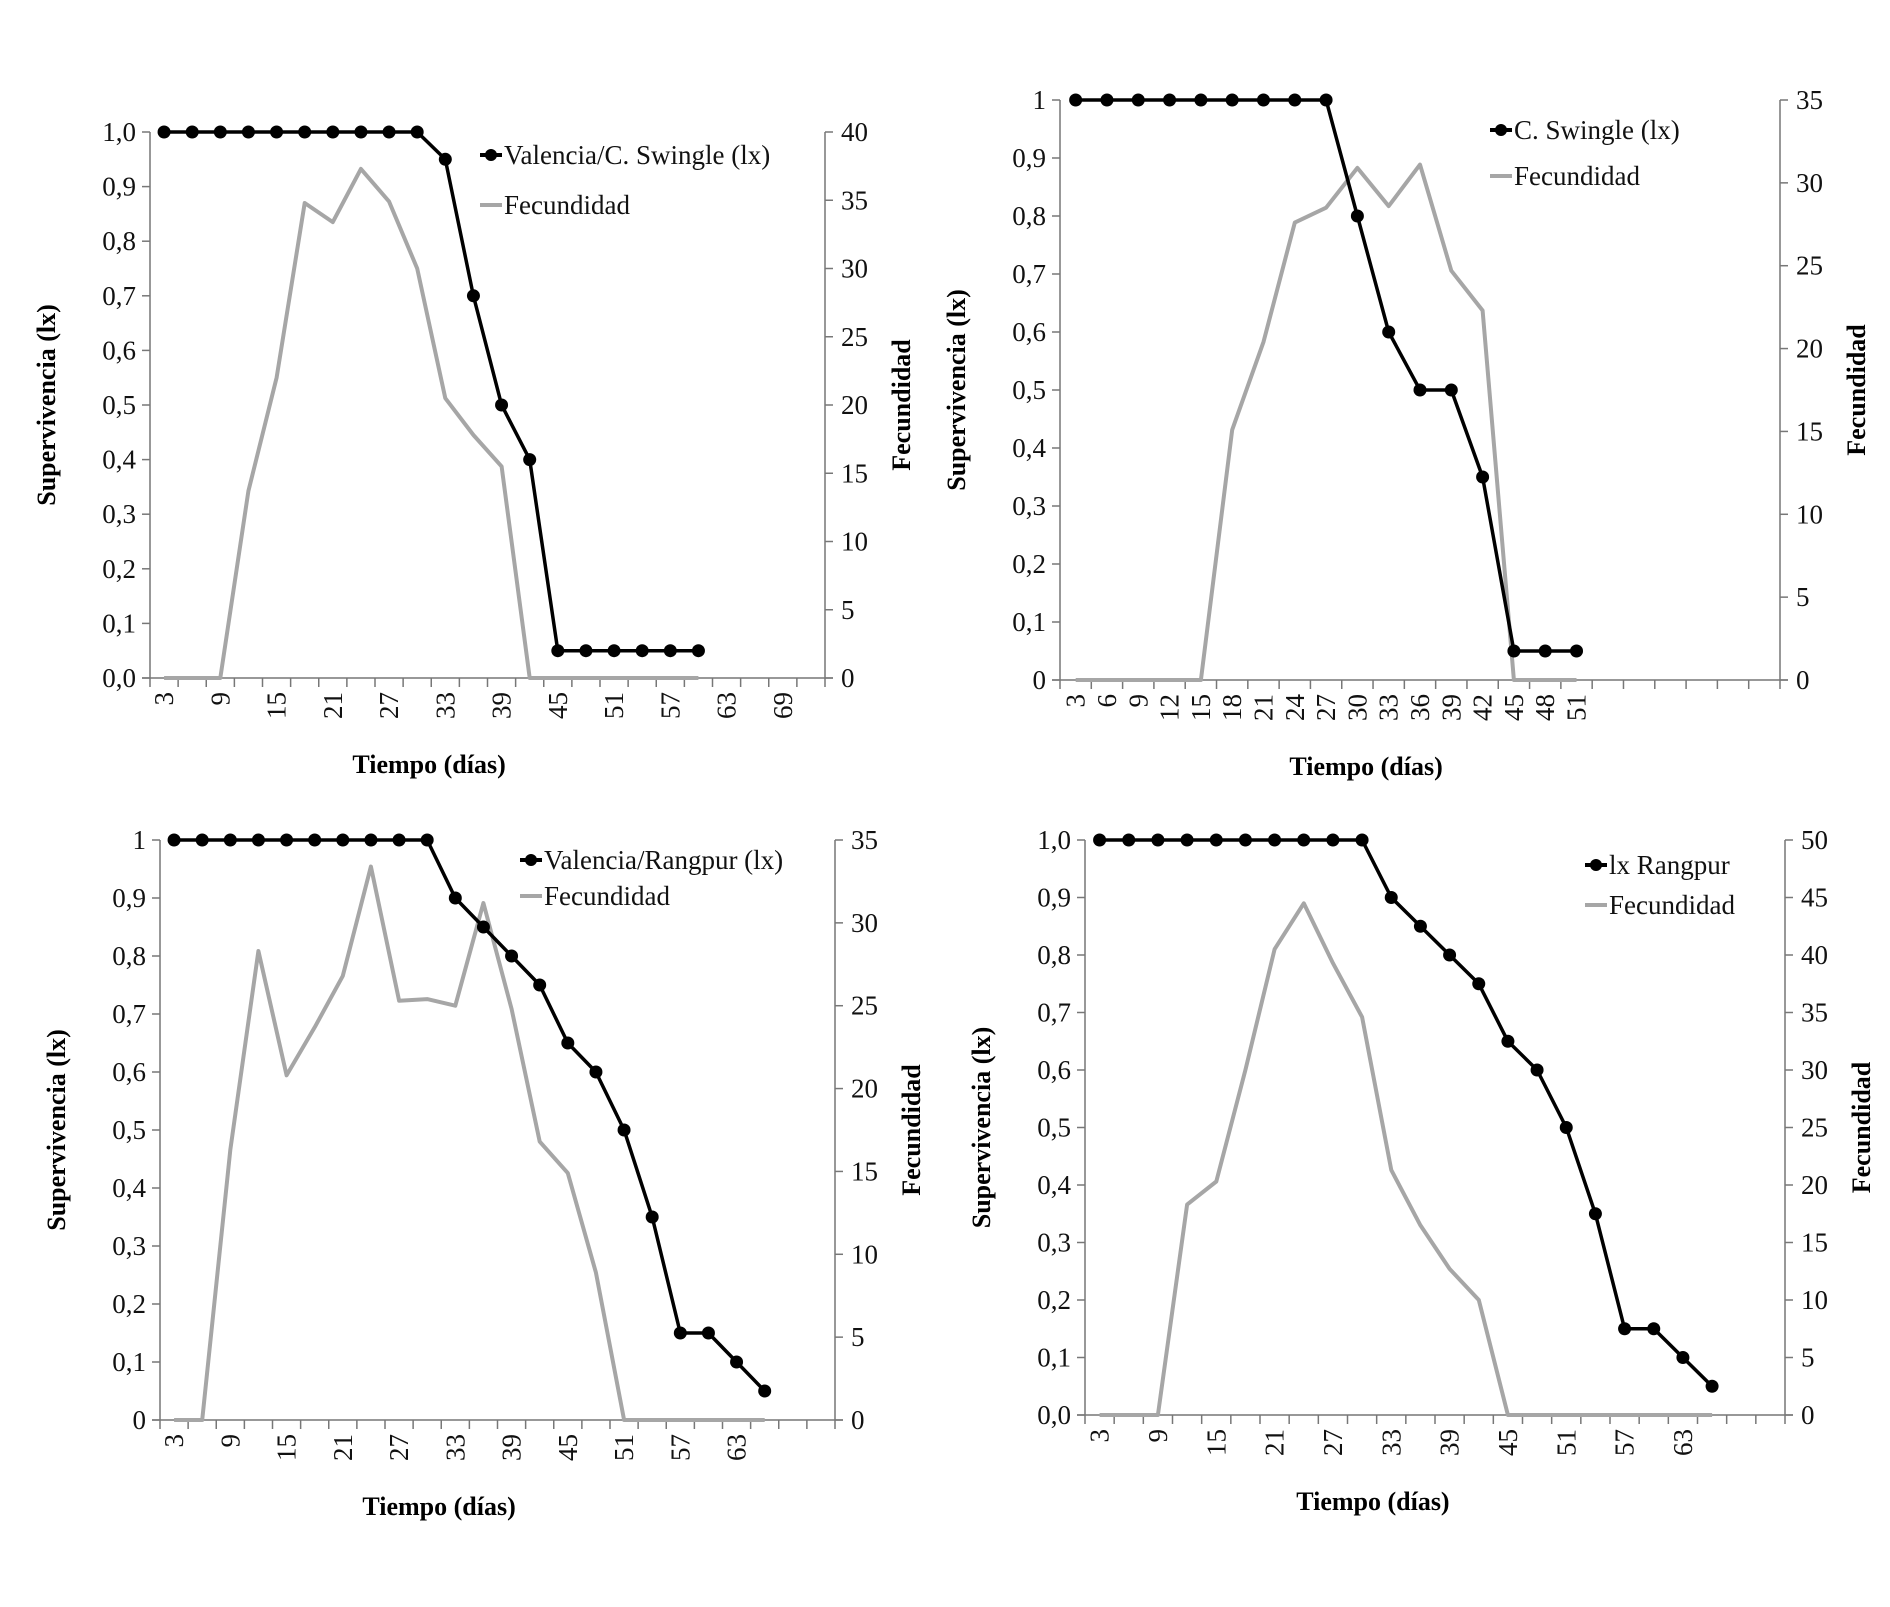 The width and height of the screenshot is (1890, 1607). What do you see at coordinates (1232, 707) in the screenshot?
I see `x-tick-label: 18` at bounding box center [1232, 707].